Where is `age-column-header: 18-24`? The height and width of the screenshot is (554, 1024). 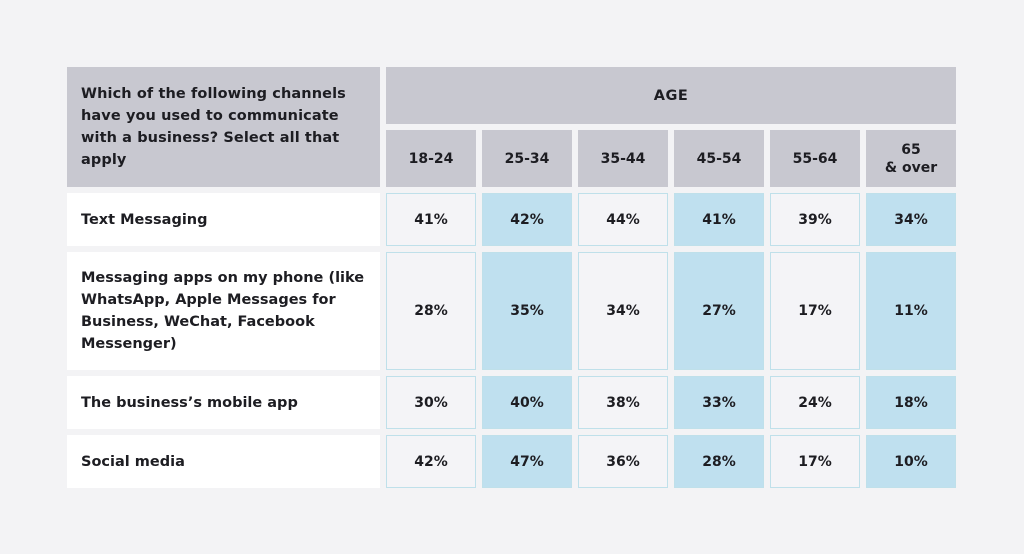
age-column-header: 18-24 is located at coordinates (431, 158).